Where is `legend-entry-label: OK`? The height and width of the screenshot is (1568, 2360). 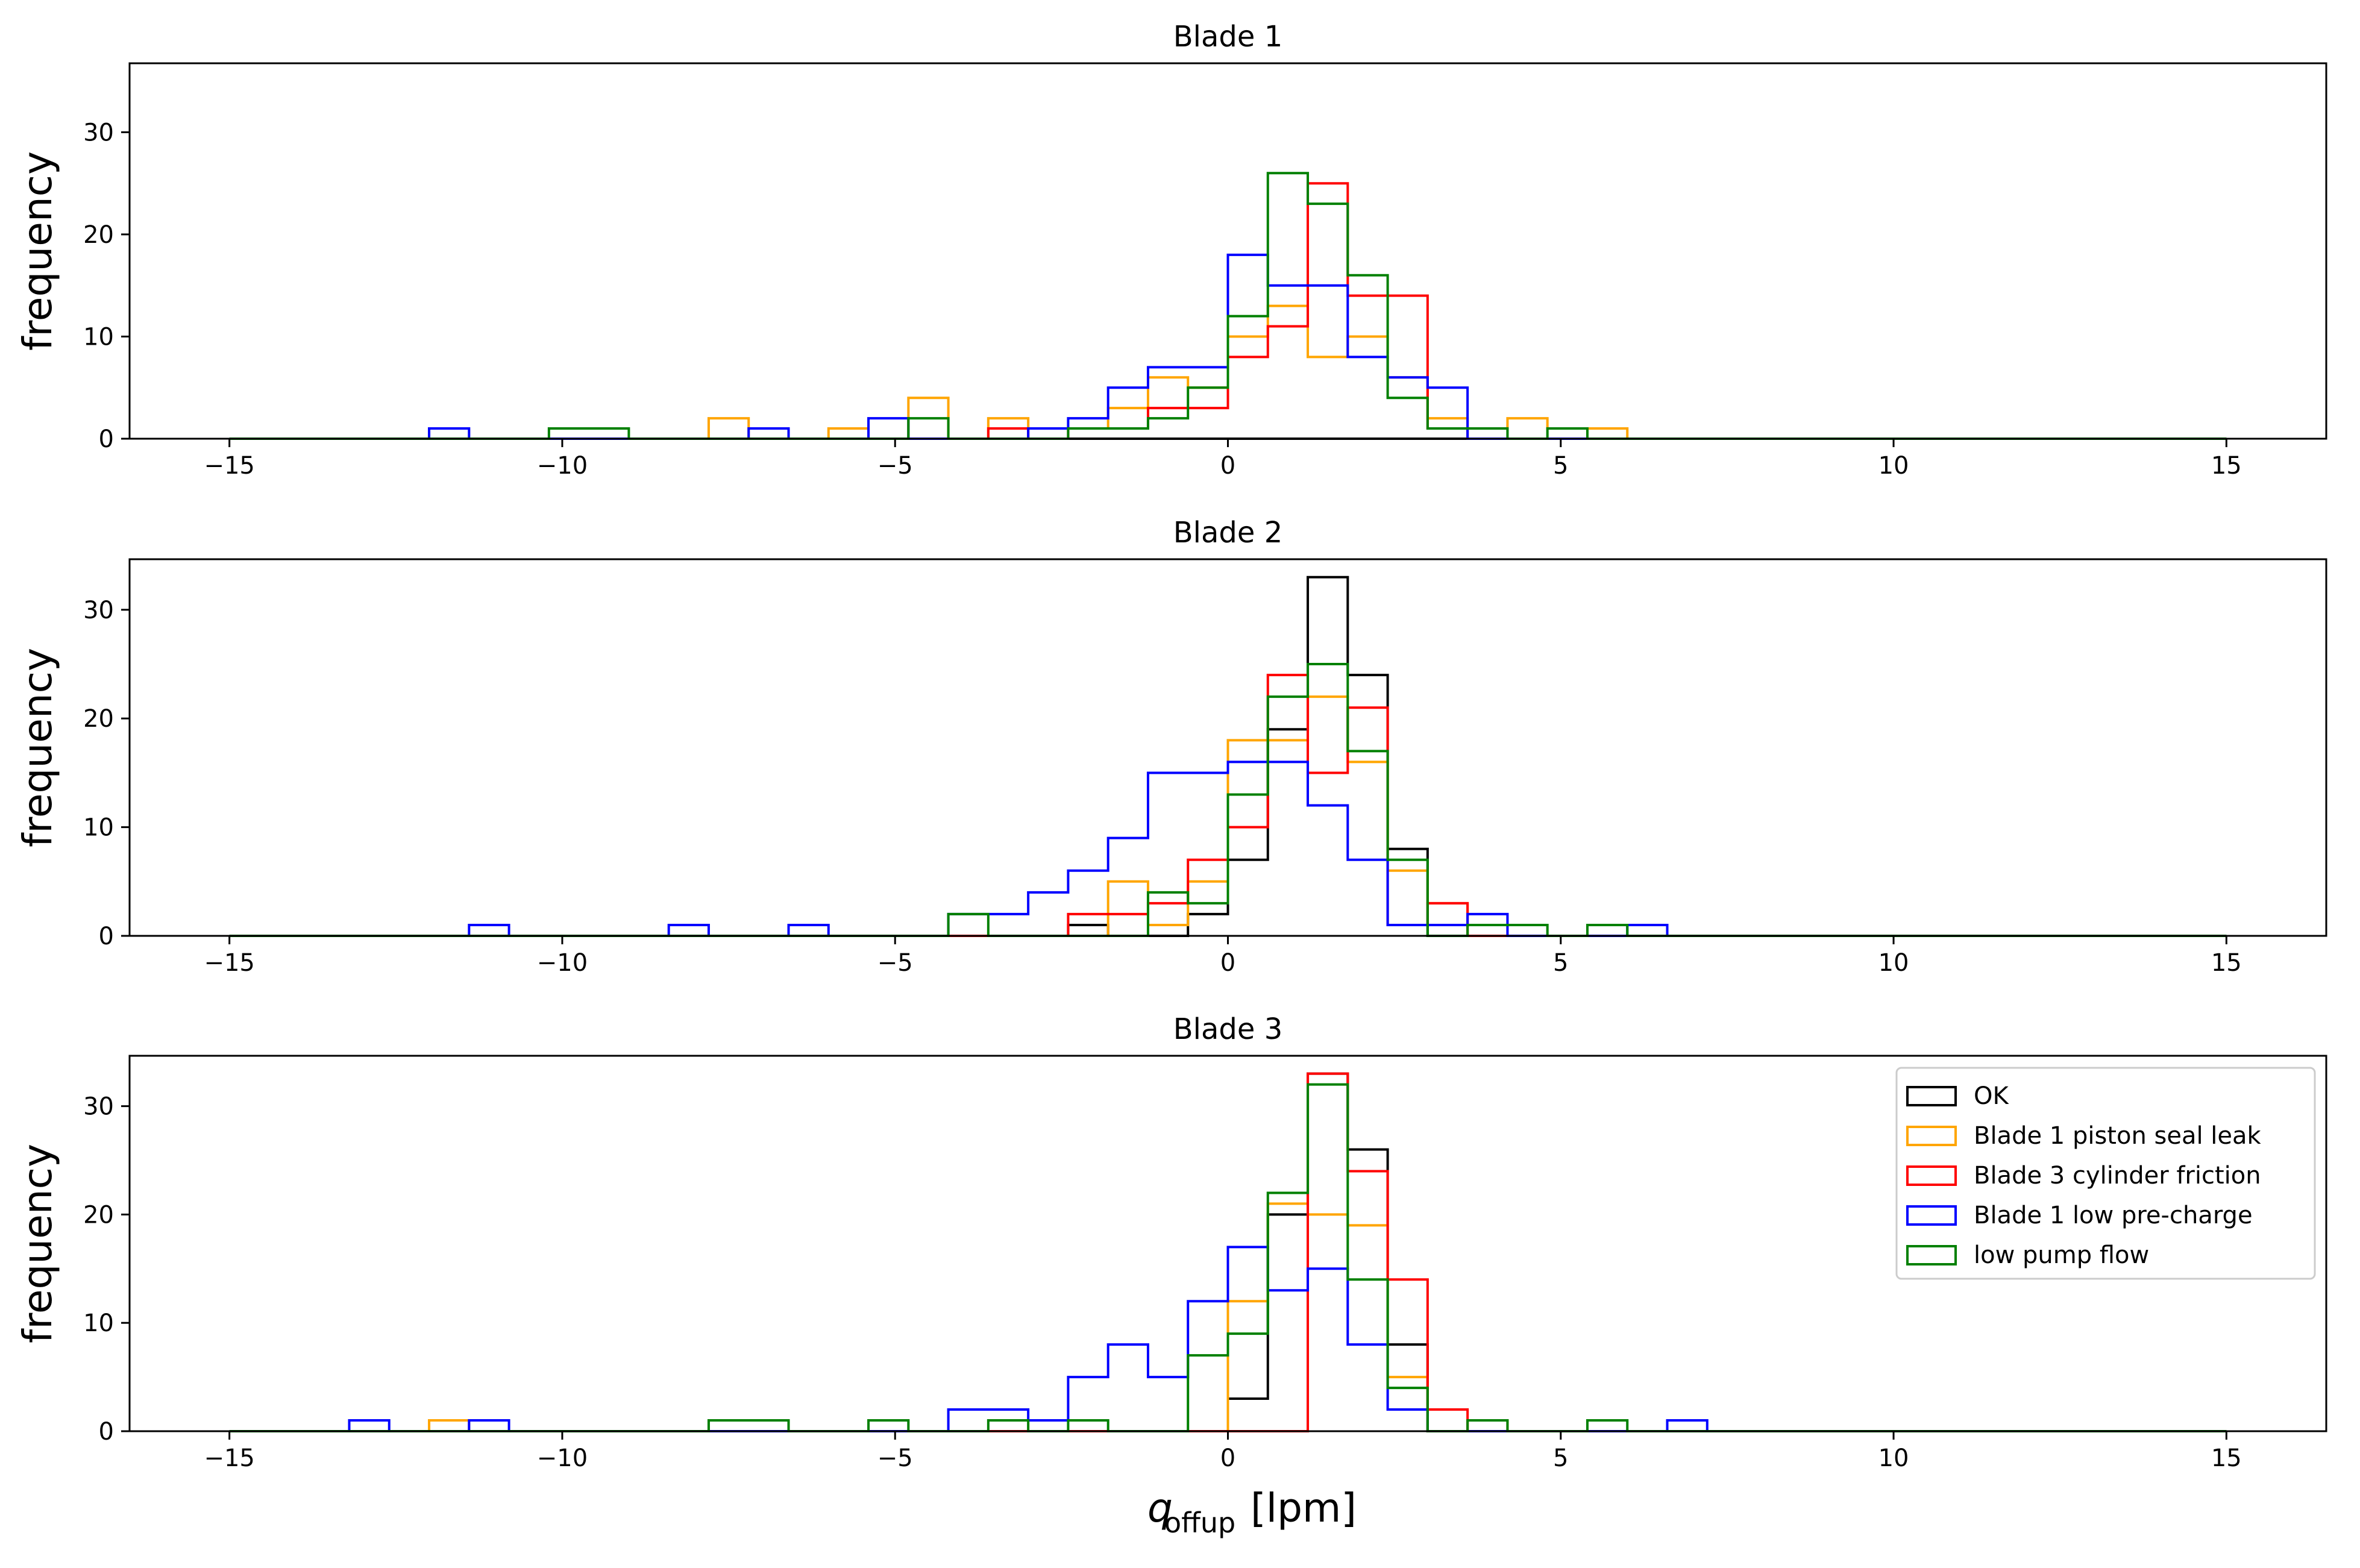
legend-entry-label: OK is located at coordinates (1991, 1096).